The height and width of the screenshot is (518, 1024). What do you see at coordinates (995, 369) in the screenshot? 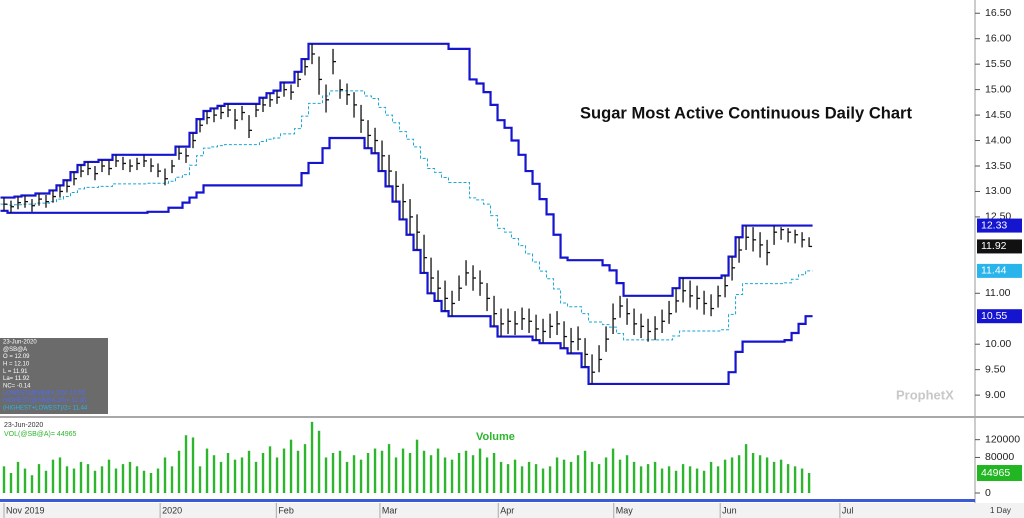
I see `y-tick-label: 9.50` at bounding box center [995, 369].